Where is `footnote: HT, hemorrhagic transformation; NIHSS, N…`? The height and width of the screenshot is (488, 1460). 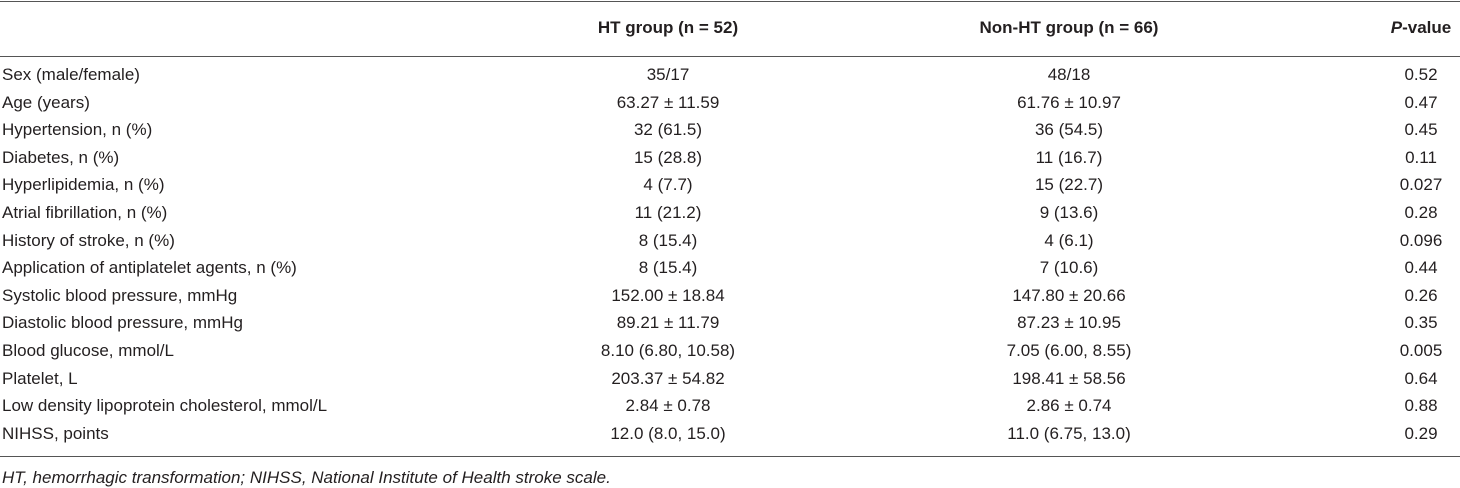
footnote: HT, hemorrhagic transformation; NIHSS, N… is located at coordinates (306, 477).